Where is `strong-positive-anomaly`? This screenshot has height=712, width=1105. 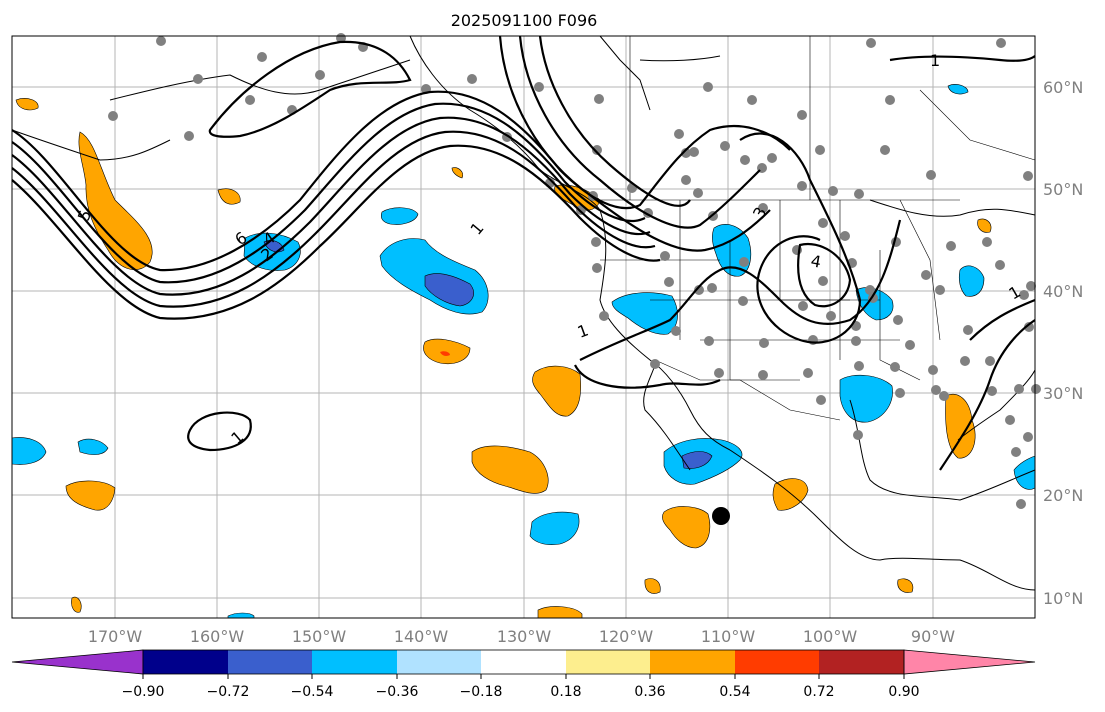
strong-positive-anomaly is located at coordinates (445, 353).